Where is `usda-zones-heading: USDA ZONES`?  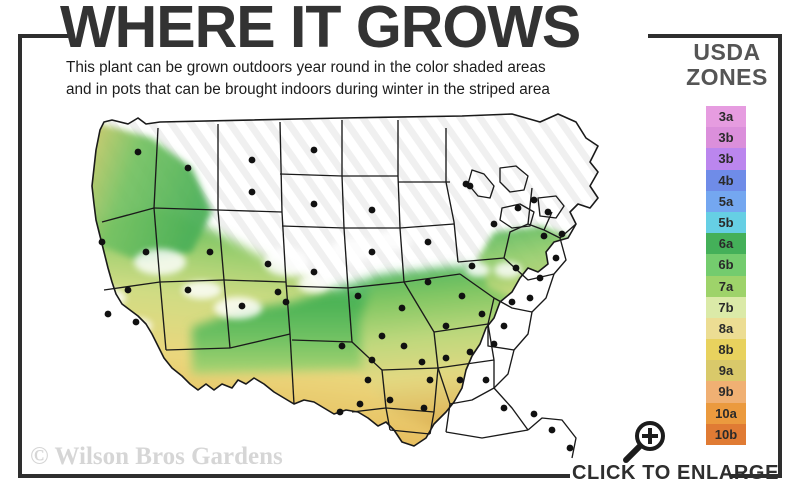 usda-zones-heading: USDA ZONES is located at coordinates (727, 65).